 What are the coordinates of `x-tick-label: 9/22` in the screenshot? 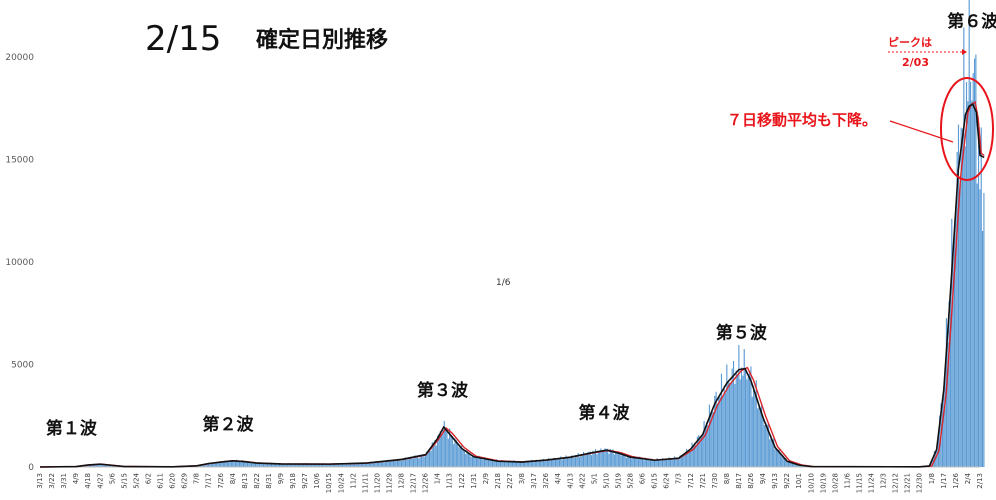 It's located at (787, 481).